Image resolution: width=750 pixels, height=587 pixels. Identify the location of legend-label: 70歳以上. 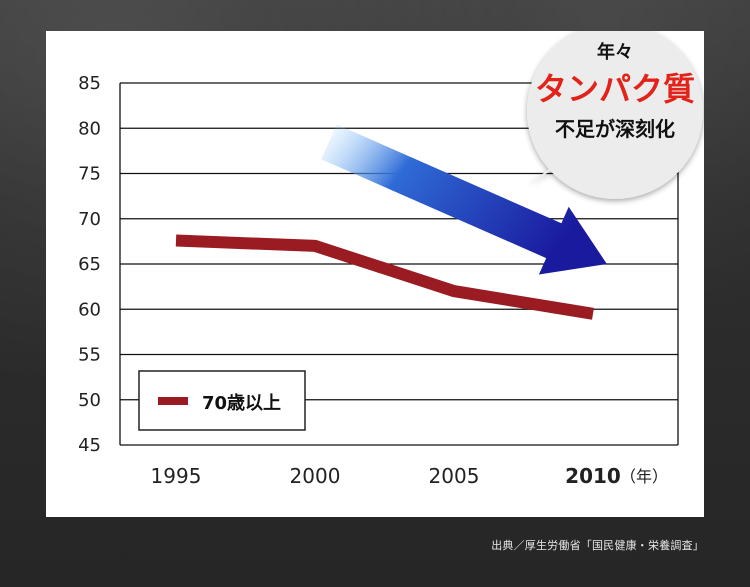
(241, 403).